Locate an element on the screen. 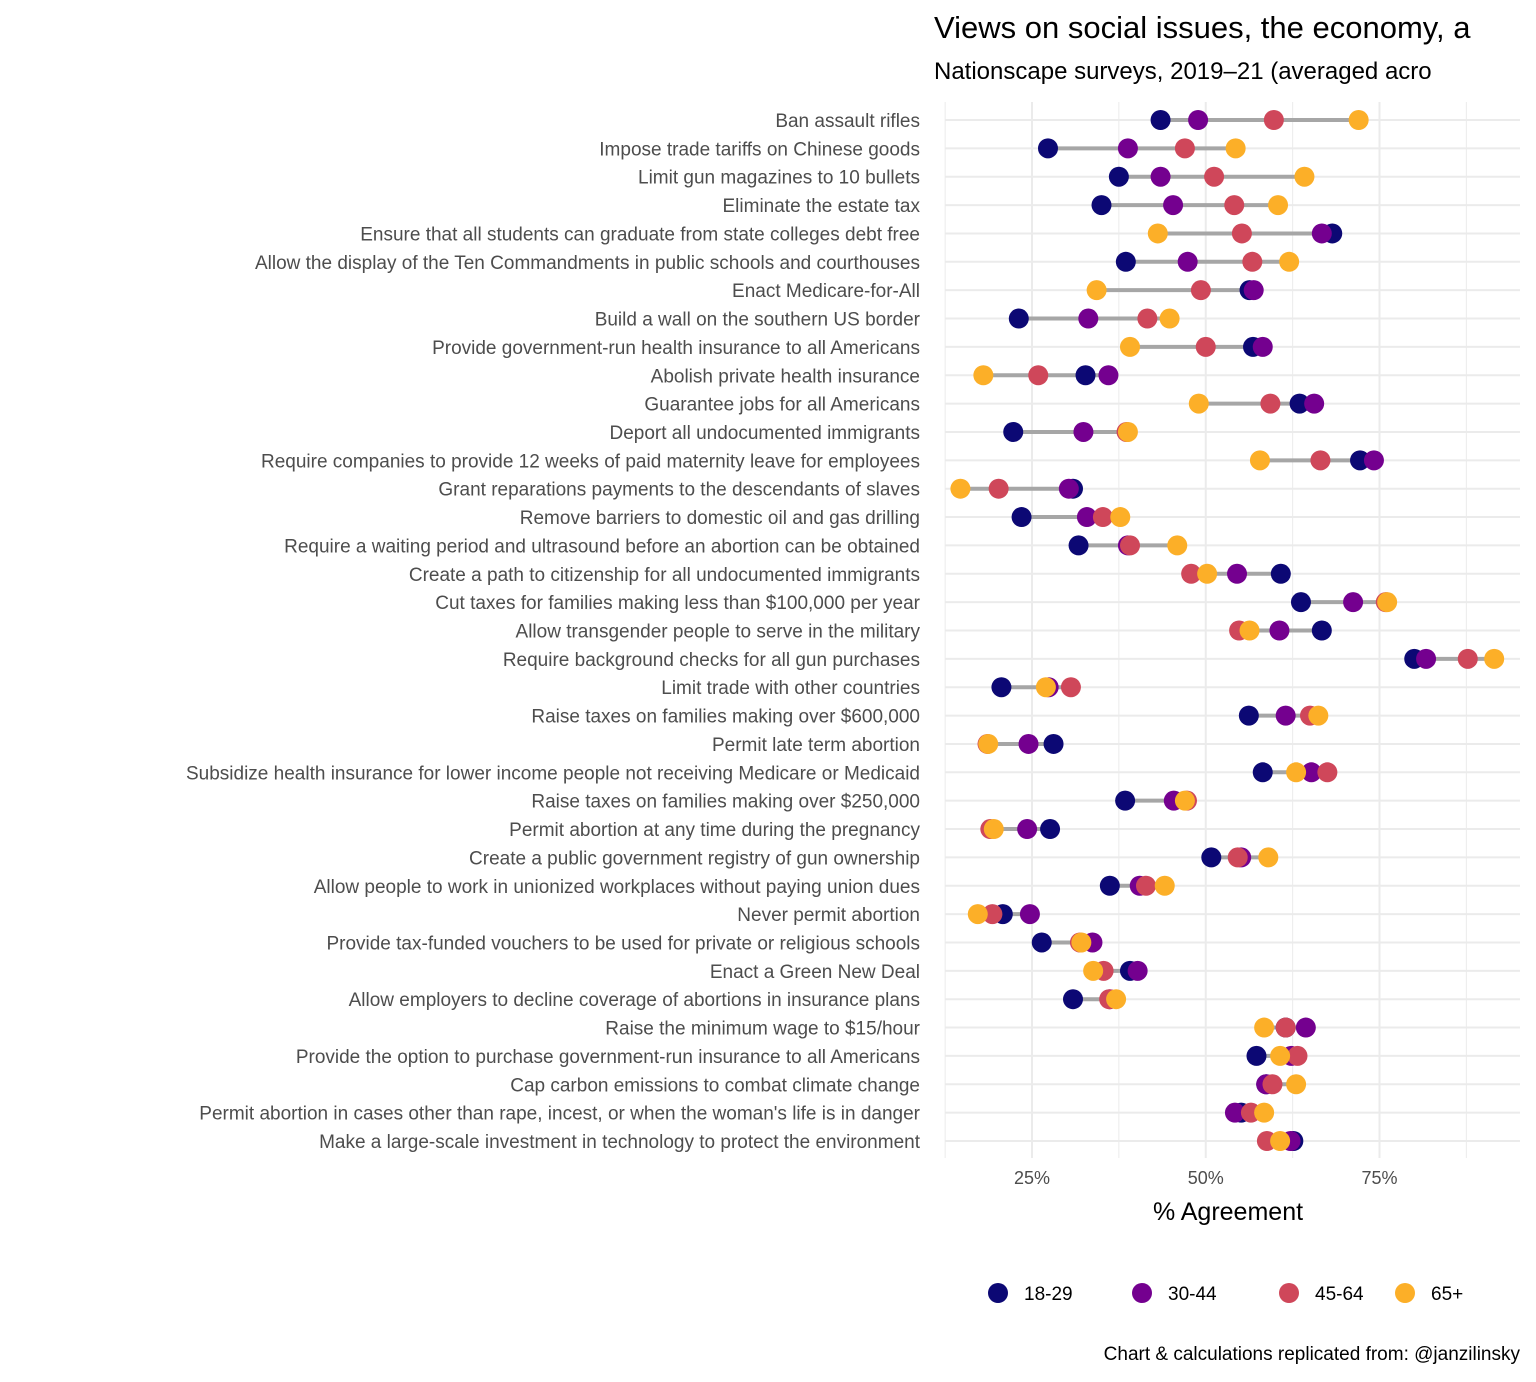  legend-label: 65+ is located at coordinates (1447, 1294).